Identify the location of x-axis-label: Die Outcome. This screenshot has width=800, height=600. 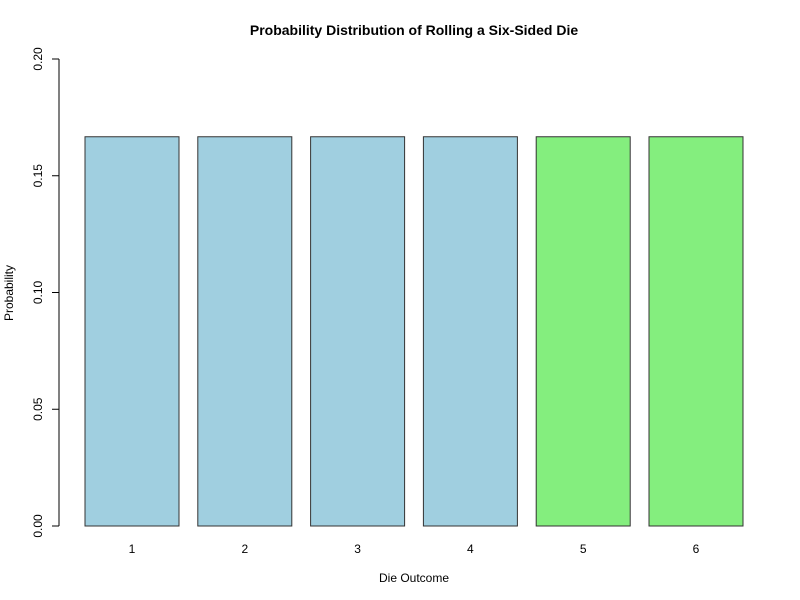
(414, 578).